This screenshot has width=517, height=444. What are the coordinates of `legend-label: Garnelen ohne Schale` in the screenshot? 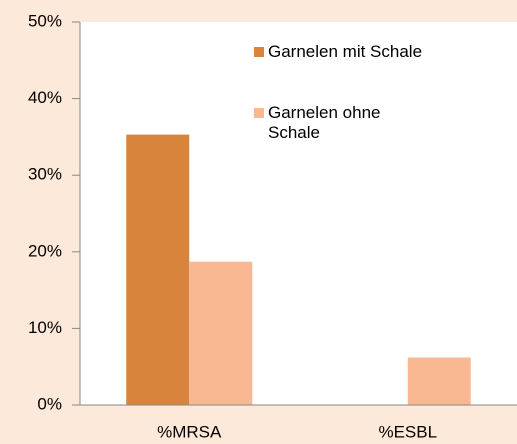 It's located at (324, 122).